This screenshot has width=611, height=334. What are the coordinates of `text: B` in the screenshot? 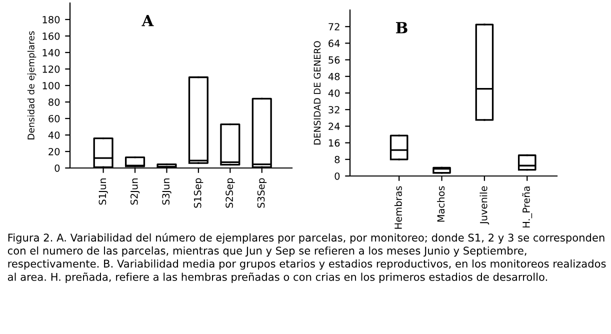 It's located at (402, 28).